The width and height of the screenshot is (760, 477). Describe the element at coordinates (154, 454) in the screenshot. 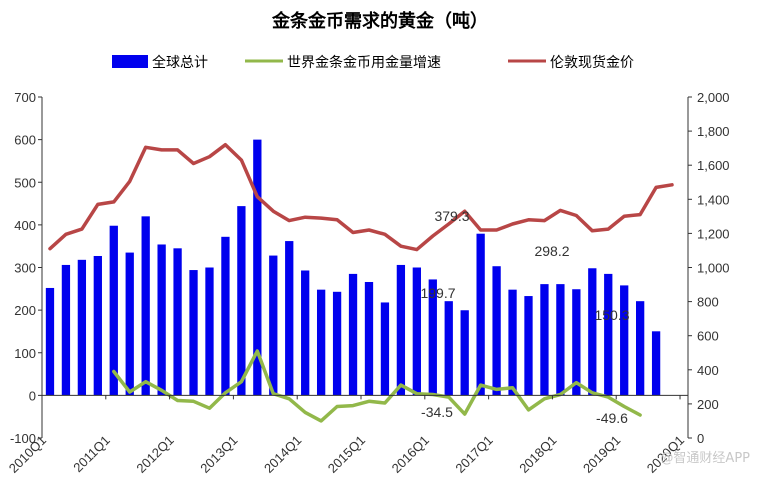

I see `x-tick-label: 2012Q1` at that location.